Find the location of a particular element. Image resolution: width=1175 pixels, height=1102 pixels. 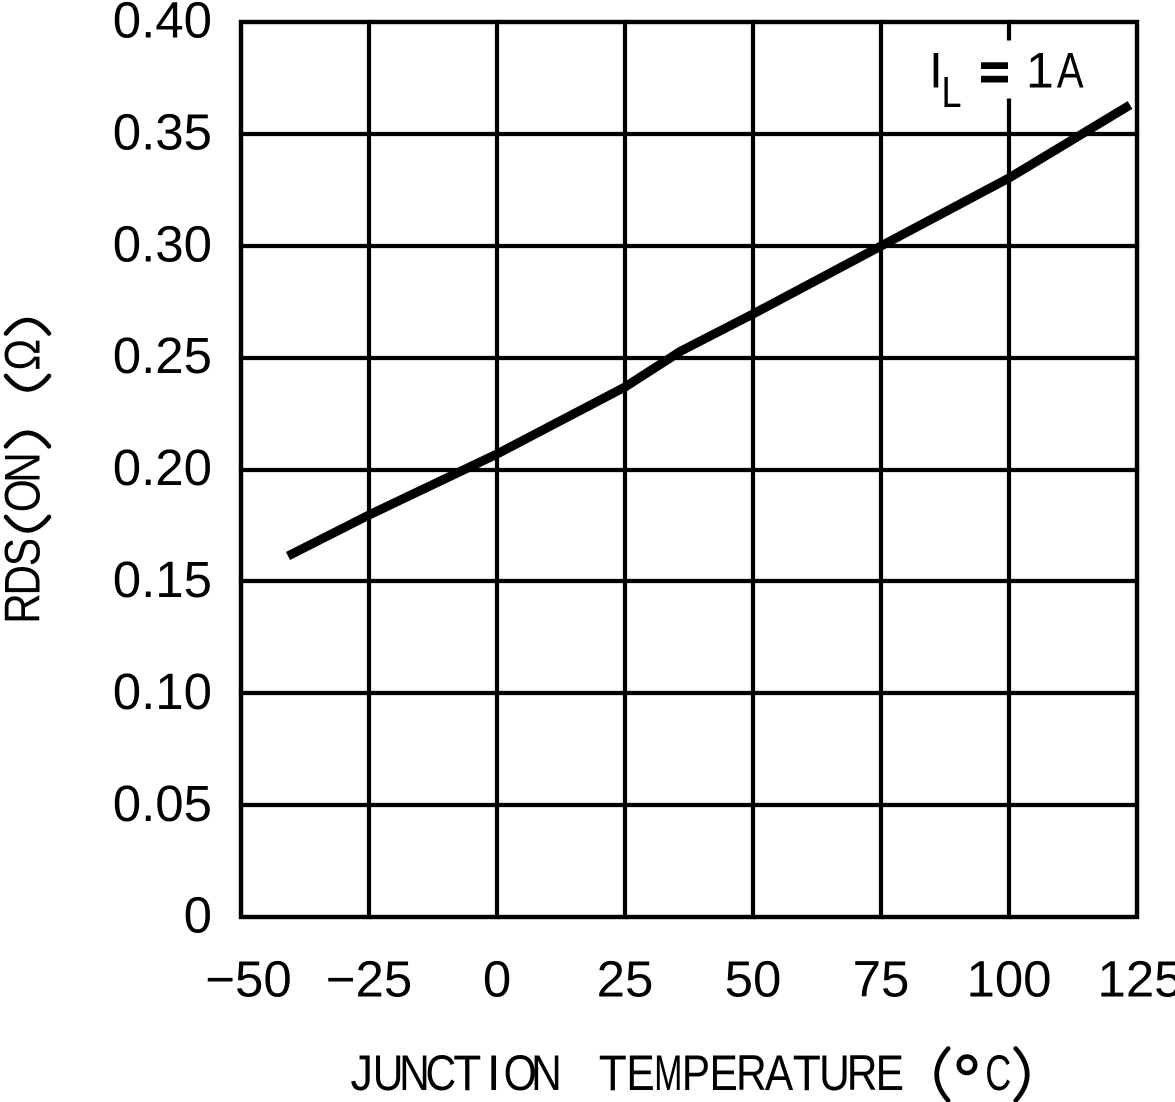

svg-text: 0.30 is located at coordinates (162, 243).